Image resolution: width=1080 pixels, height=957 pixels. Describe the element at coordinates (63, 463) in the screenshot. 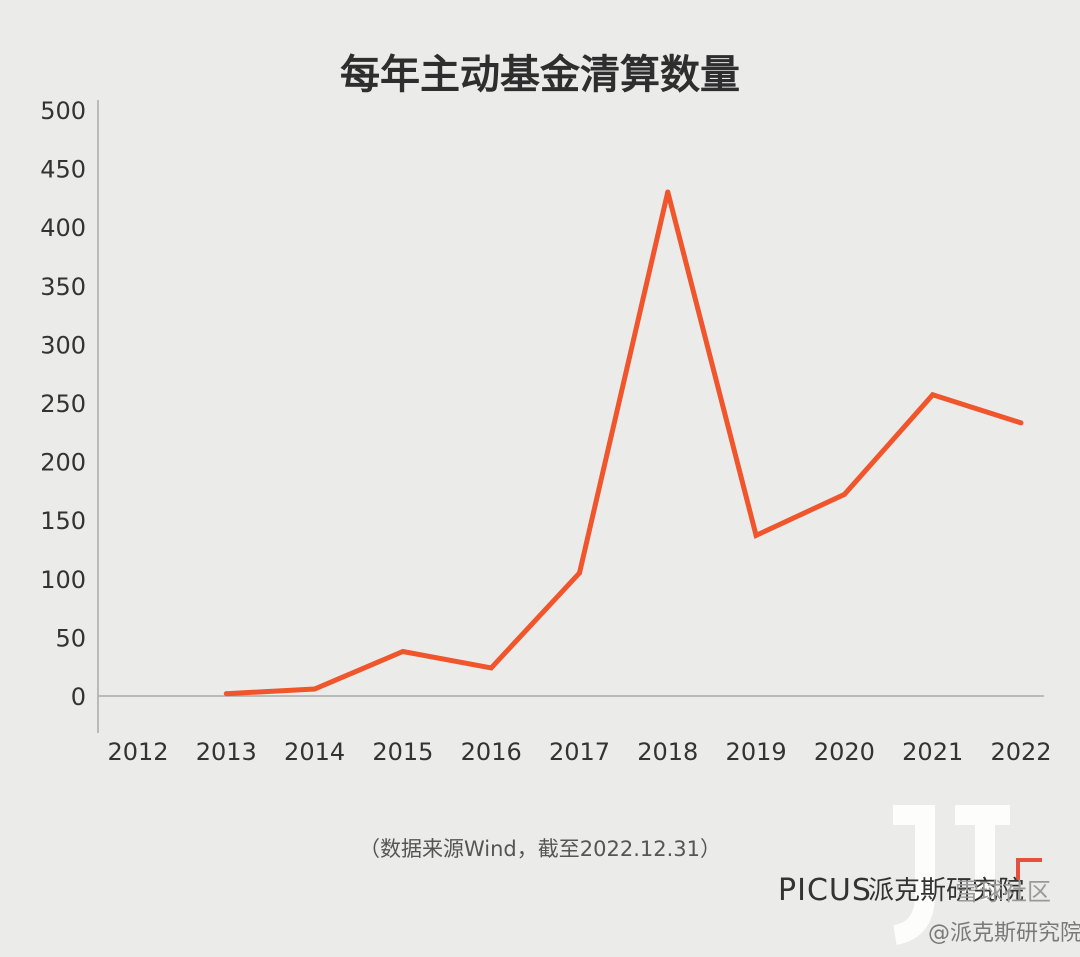

I see `y-tick-label: 200` at that location.